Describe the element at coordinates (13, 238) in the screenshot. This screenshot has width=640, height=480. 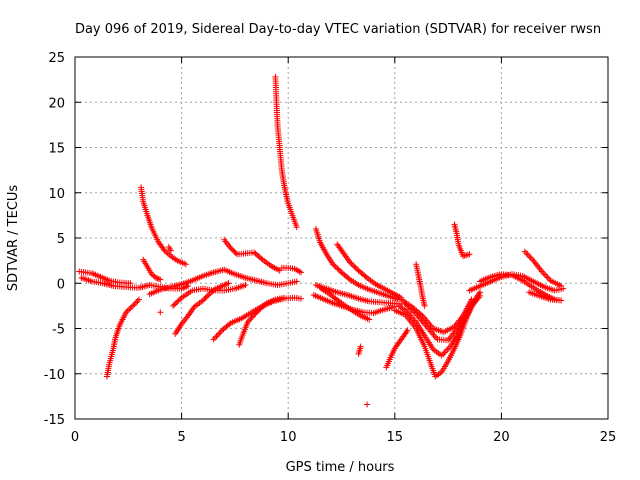
I see `y-axis-label: SDTVAR / TECUs` at that location.